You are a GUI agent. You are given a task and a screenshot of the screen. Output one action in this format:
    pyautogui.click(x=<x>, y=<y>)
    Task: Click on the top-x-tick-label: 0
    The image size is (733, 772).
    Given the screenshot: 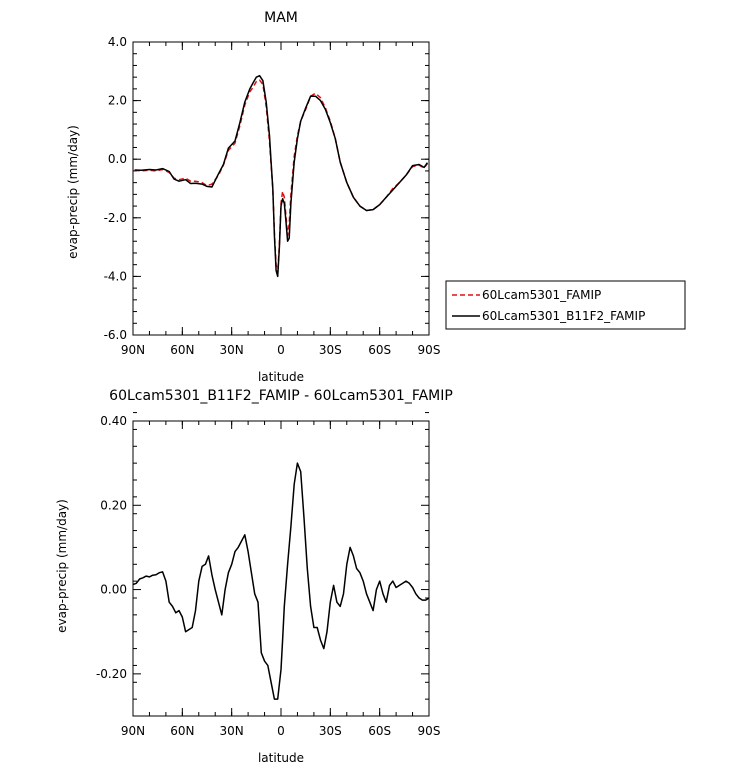 What is the action you would take?
    pyautogui.click(x=281, y=350)
    